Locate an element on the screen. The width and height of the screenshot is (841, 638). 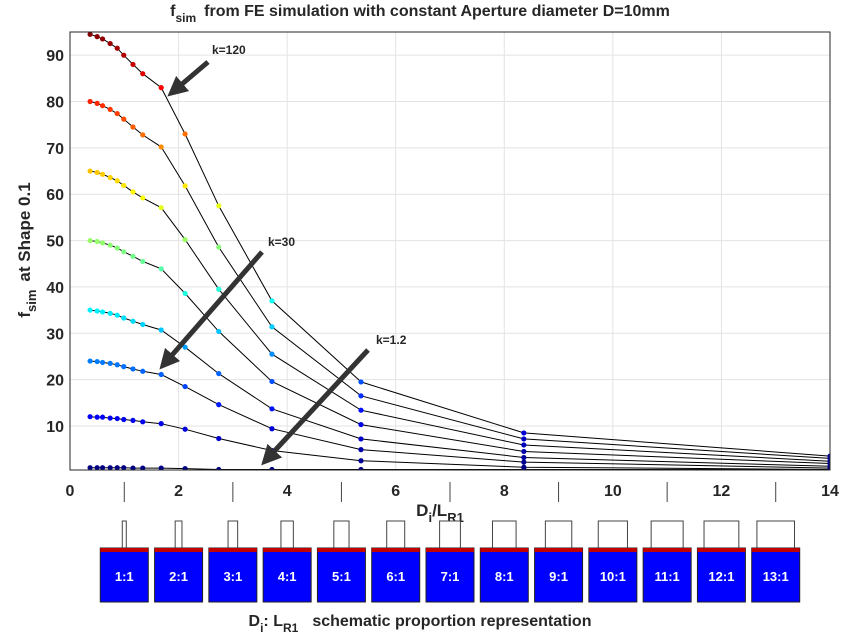
annotation-label: k=1.2 is located at coordinates (391, 340).